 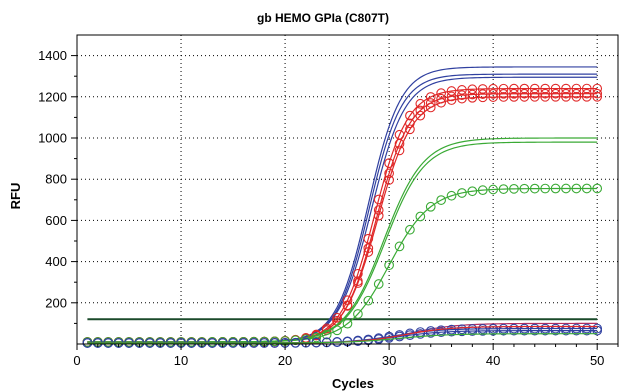 I want to click on y-tick-label: 400, so click(x=56, y=261).